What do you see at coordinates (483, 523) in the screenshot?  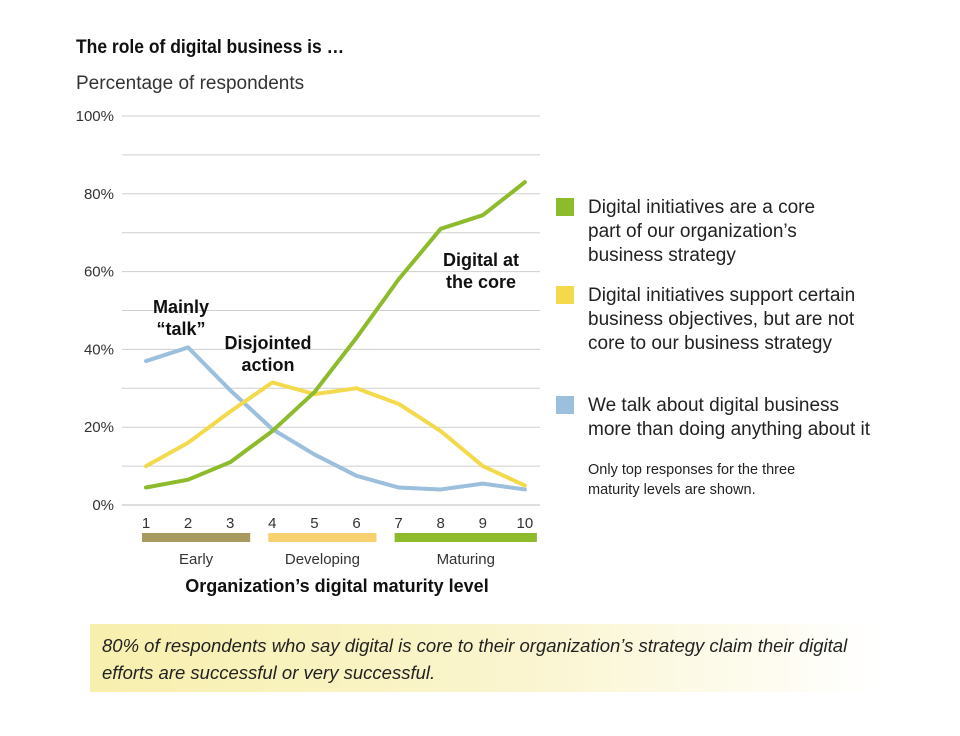 I see `x-tick-label: 9` at bounding box center [483, 523].